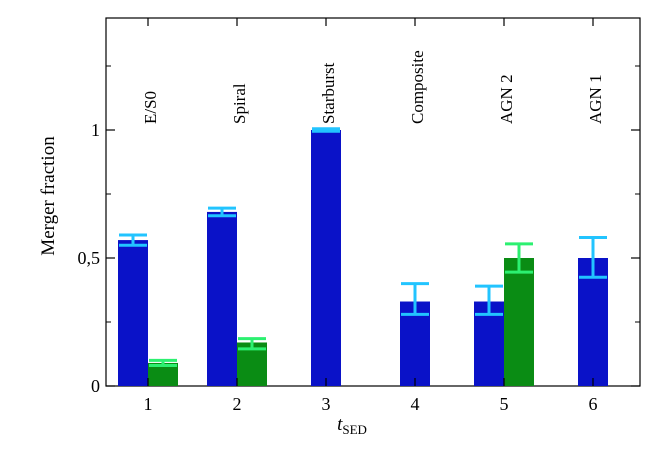 The image size is (659, 464). What do you see at coordinates (354, 429) in the screenshot?
I see `x-axis-label-subscript: SED` at bounding box center [354, 429].